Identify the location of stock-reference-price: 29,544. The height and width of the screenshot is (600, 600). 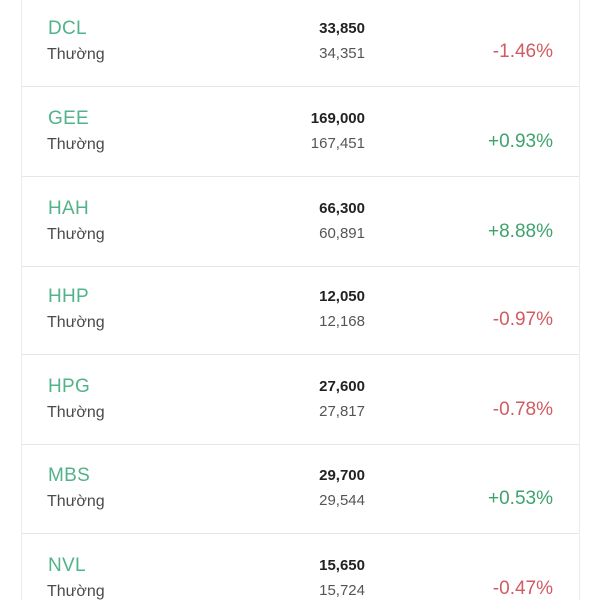
(342, 500).